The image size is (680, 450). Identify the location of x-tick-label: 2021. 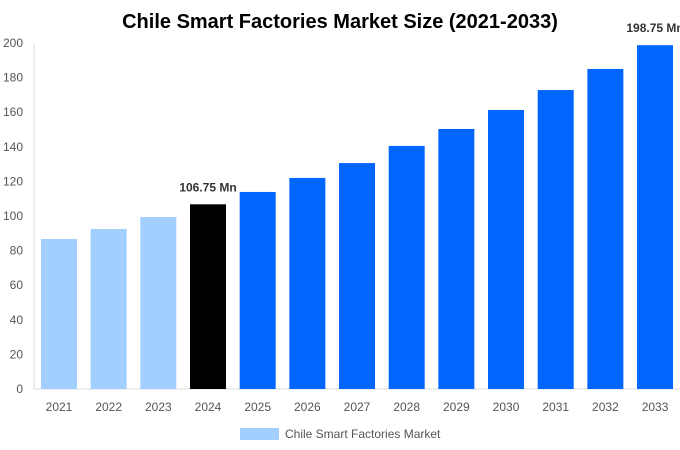
(59, 407).